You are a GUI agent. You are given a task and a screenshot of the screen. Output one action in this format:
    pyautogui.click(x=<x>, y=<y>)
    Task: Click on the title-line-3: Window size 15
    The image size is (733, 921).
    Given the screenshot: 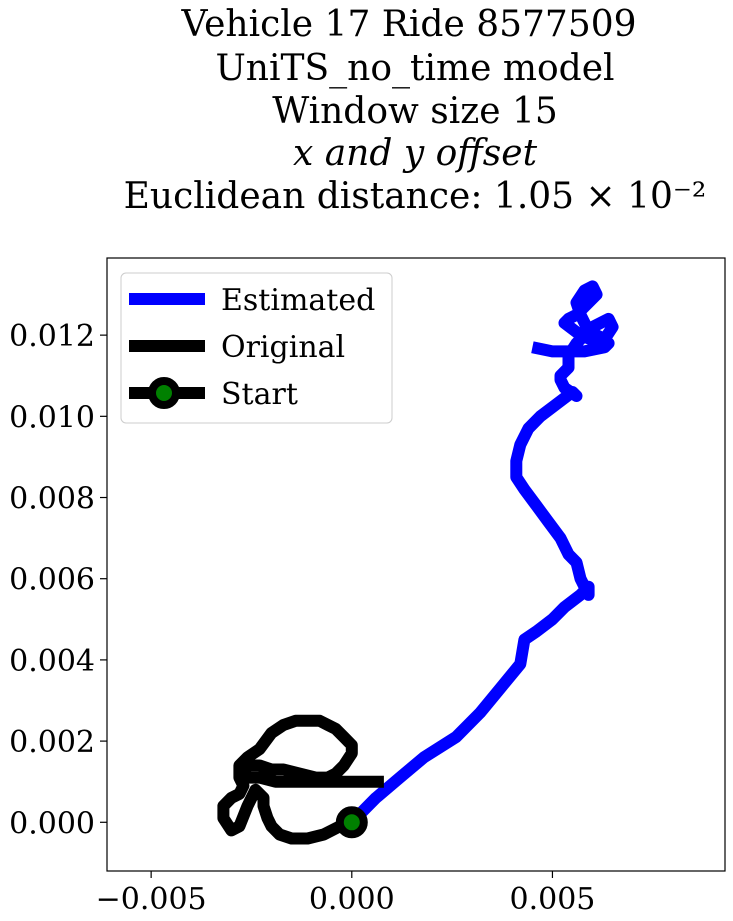 What is the action you would take?
    pyautogui.click(x=415, y=111)
    